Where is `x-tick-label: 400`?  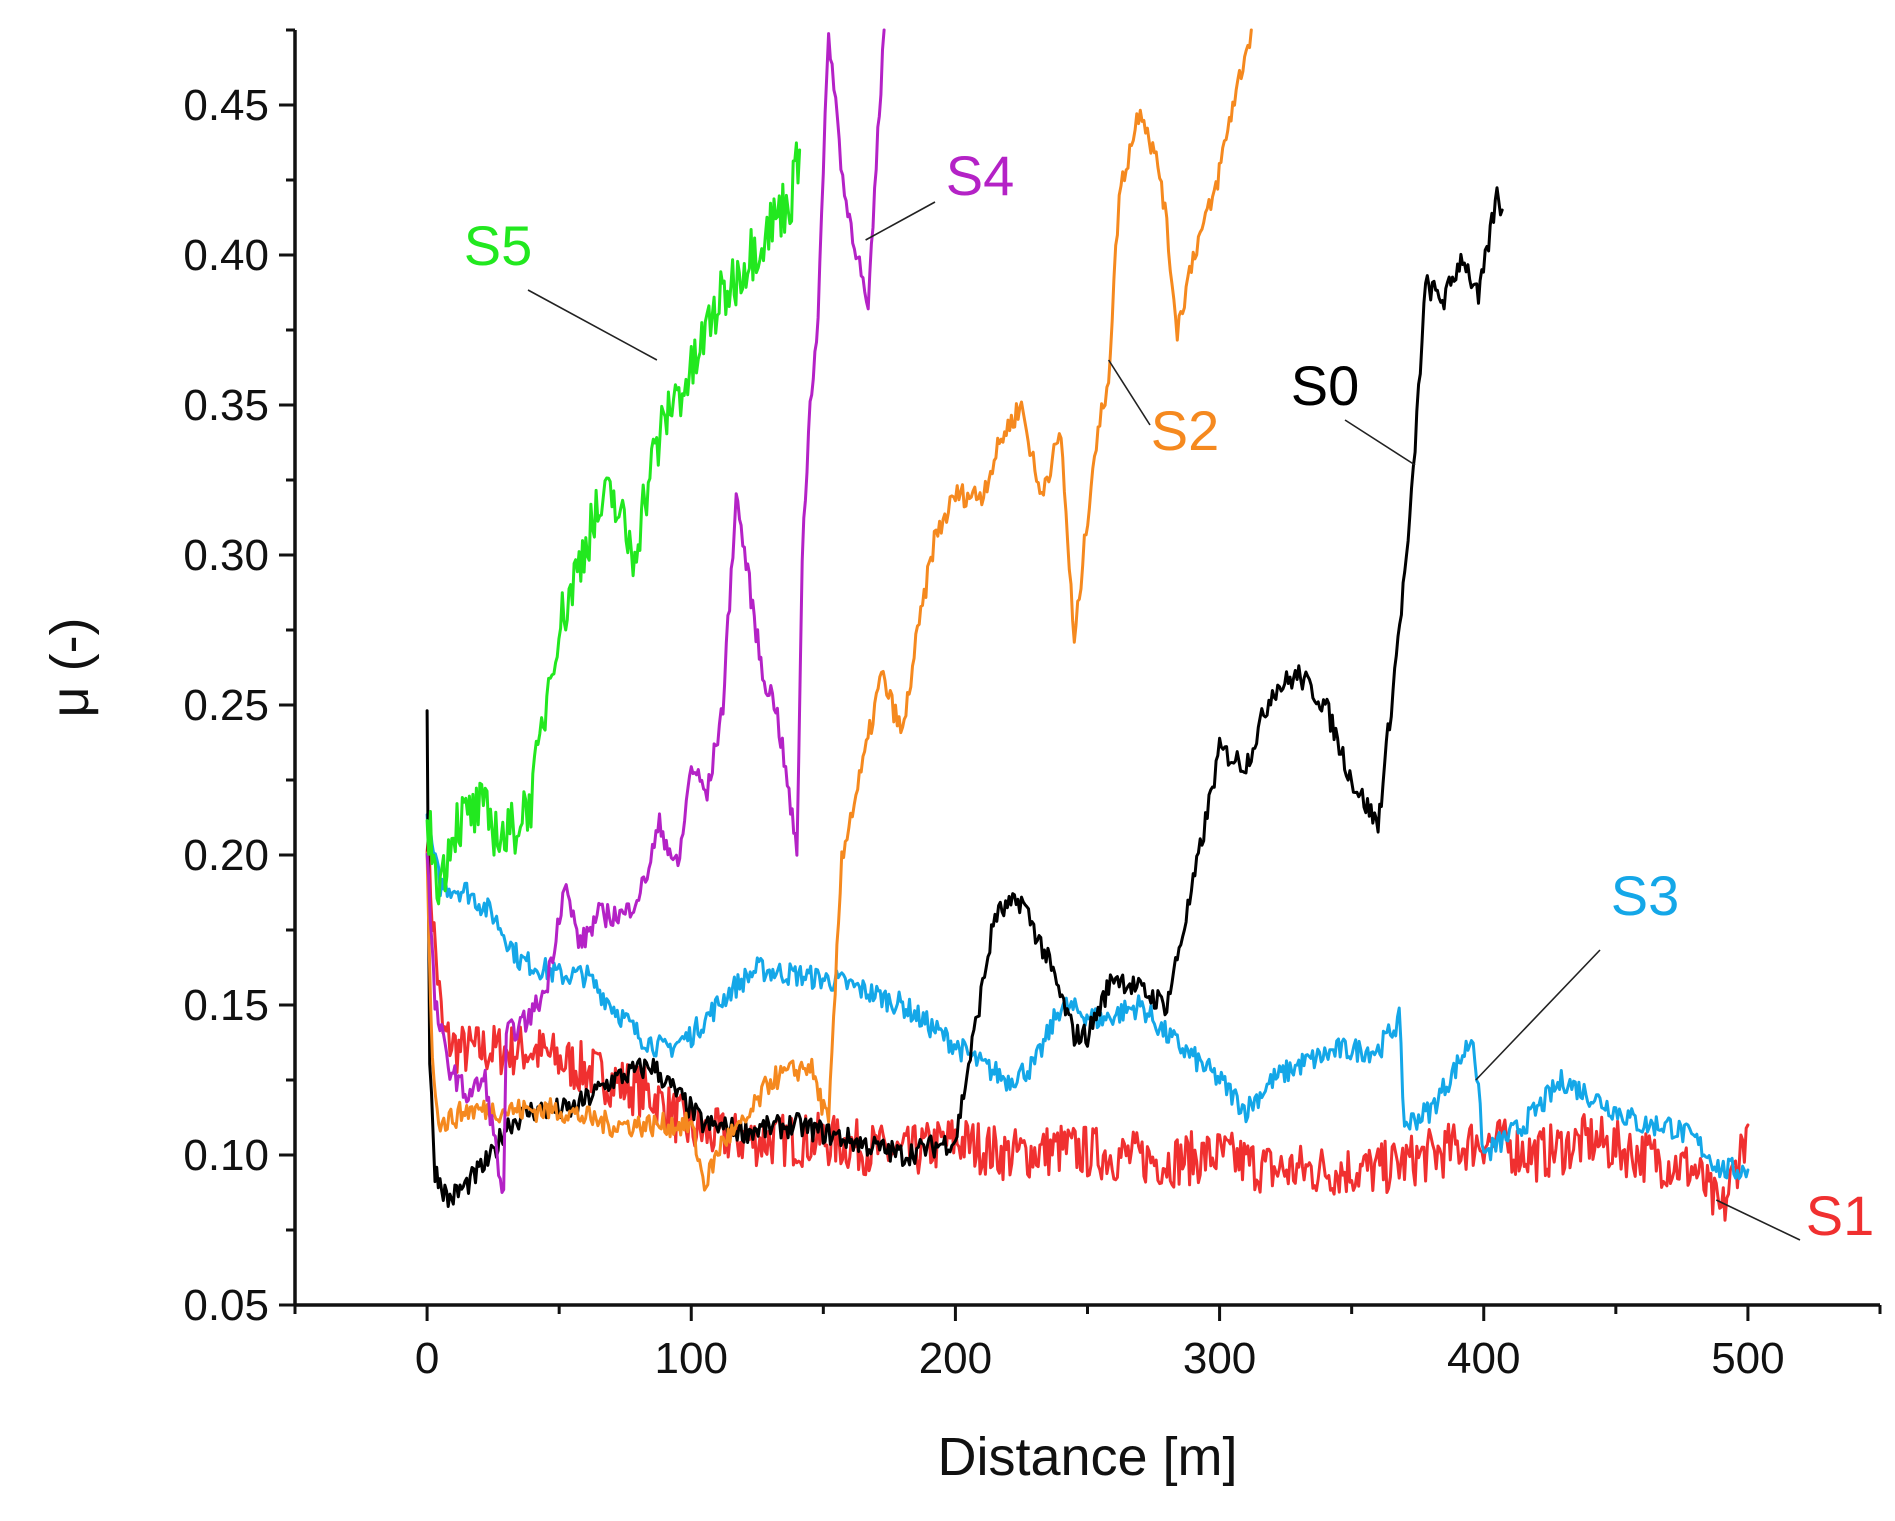 x-tick-label: 400 is located at coordinates (1483, 1358).